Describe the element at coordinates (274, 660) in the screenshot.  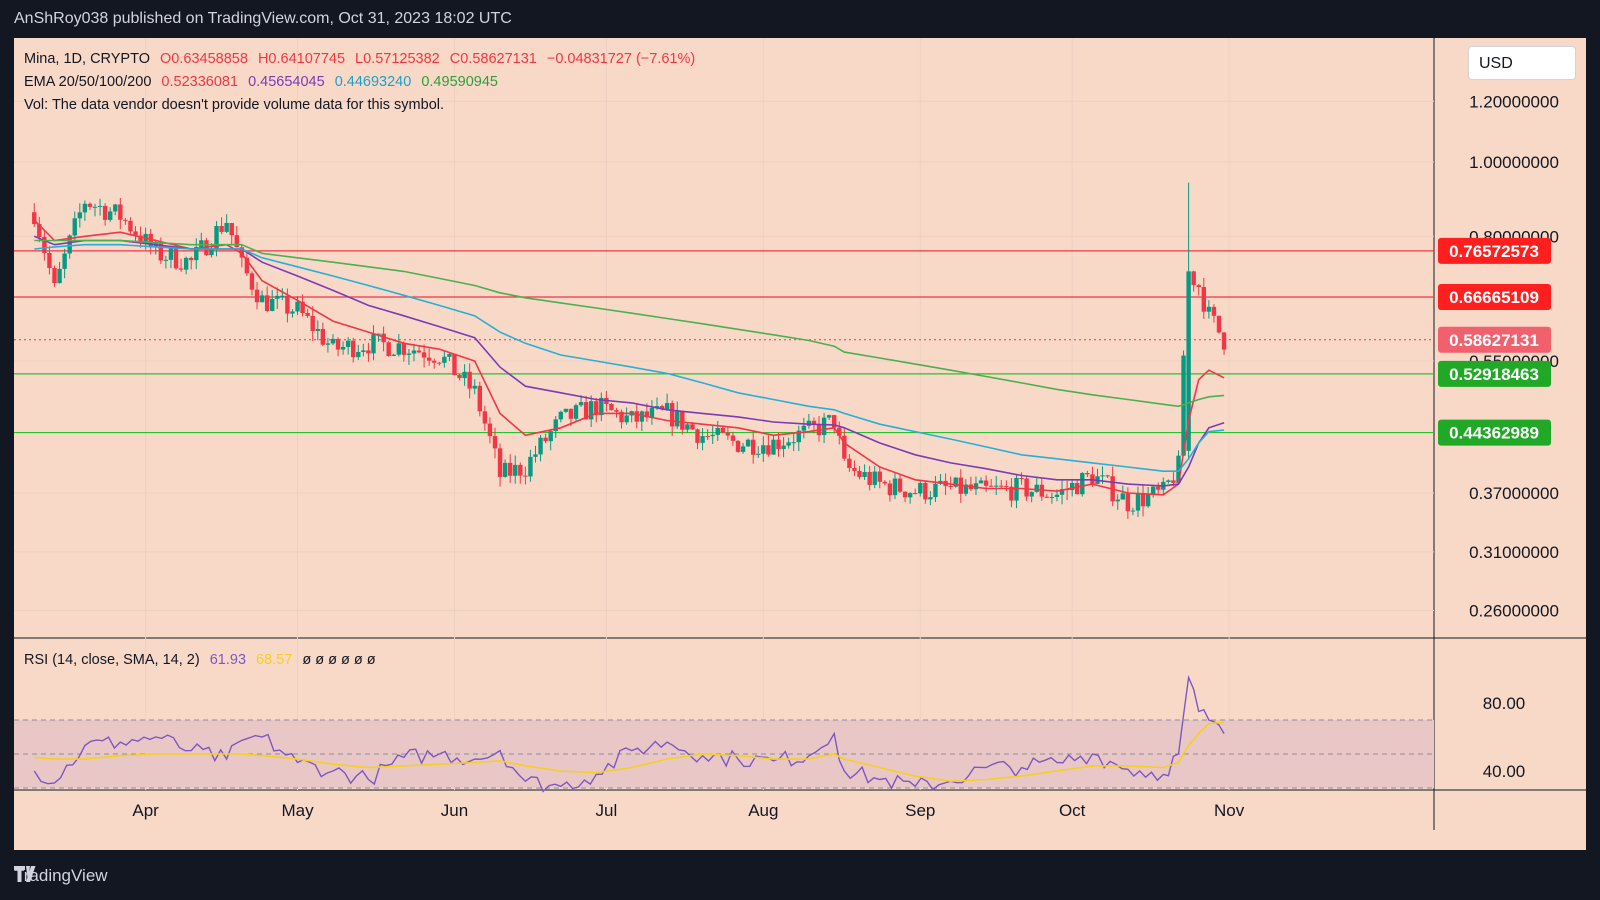
I see `rsi-sma-value: 68.57` at that location.